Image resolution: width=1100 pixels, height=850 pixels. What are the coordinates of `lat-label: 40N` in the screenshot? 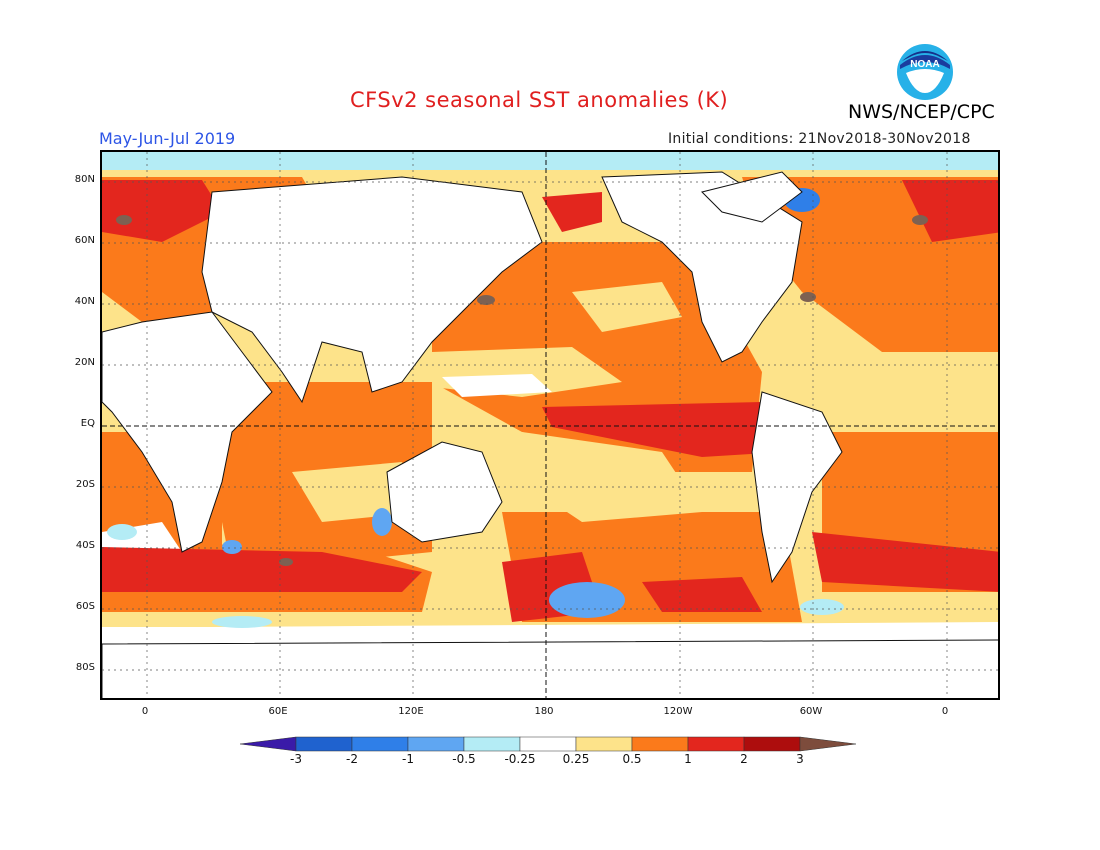 It's located at (84, 301).